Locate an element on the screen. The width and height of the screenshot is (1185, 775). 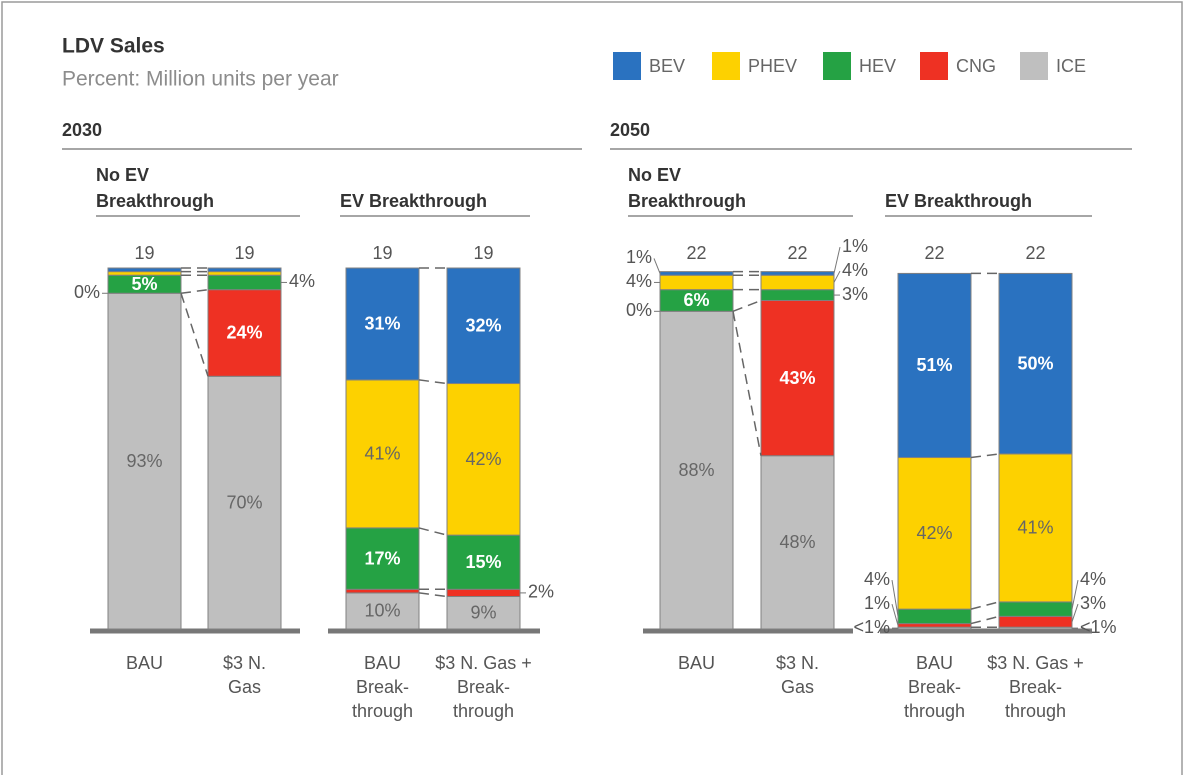
value-label: 50% is located at coordinates (1035, 363).